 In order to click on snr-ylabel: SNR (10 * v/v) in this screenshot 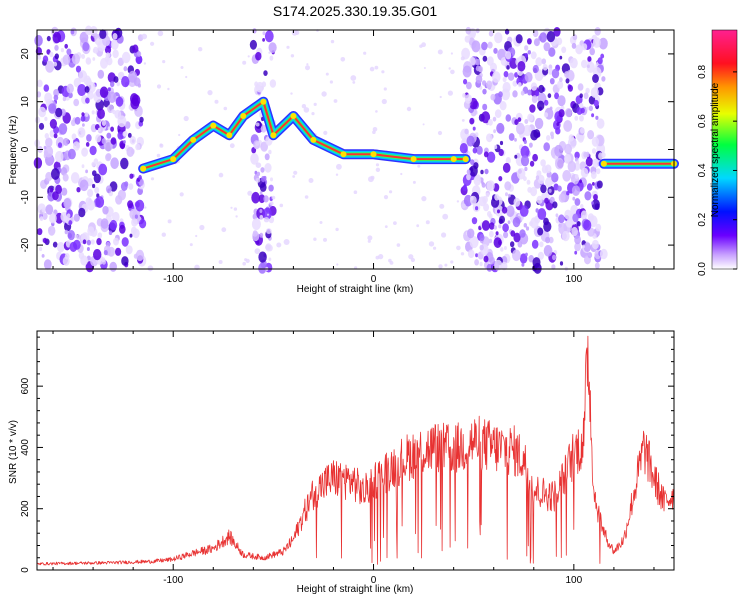, I will do `click(13, 452)`.